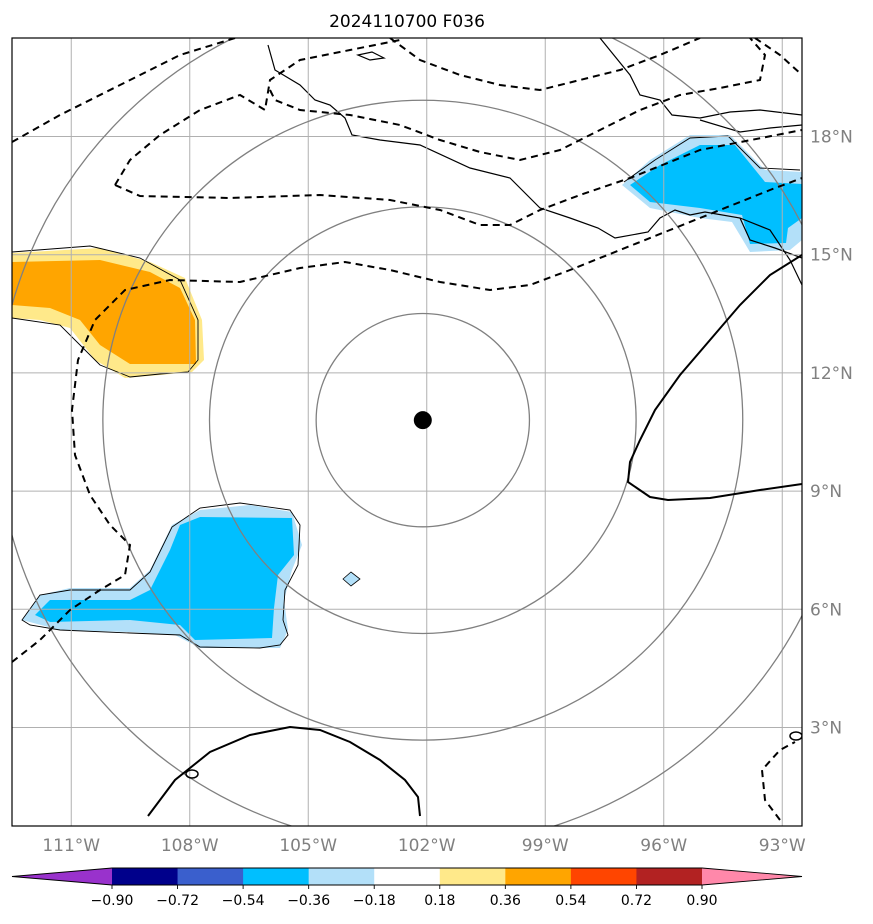 Image resolution: width=873 pixels, height=924 pixels. Describe the element at coordinates (716, 194) in the screenshot. I see `negative-anomaly-northeast-inner` at that location.